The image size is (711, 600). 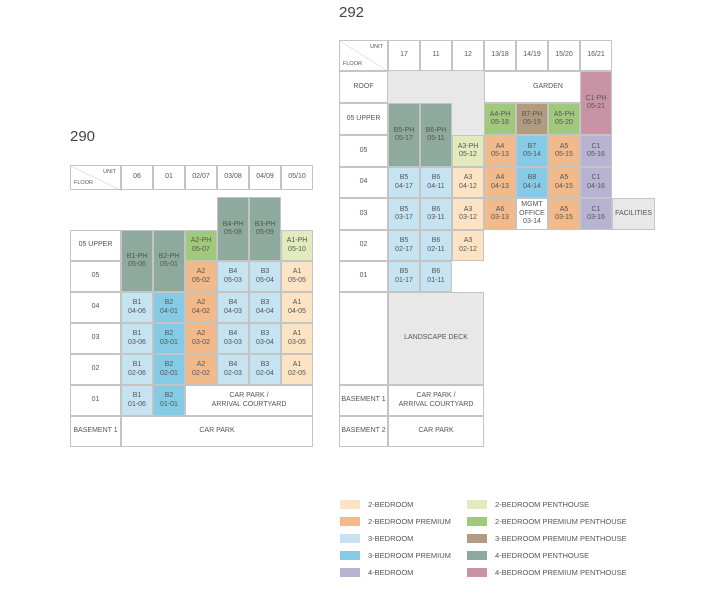 What do you see at coordinates (233, 342) in the screenshot?
I see `cell-text: 03-03` at bounding box center [233, 342].